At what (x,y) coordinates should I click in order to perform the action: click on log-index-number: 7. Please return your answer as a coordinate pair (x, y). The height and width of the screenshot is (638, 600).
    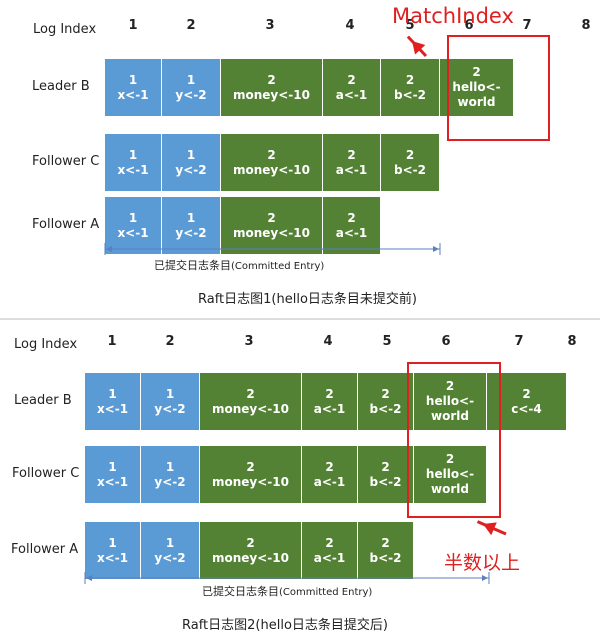
    Looking at the image, I should click on (527, 25).